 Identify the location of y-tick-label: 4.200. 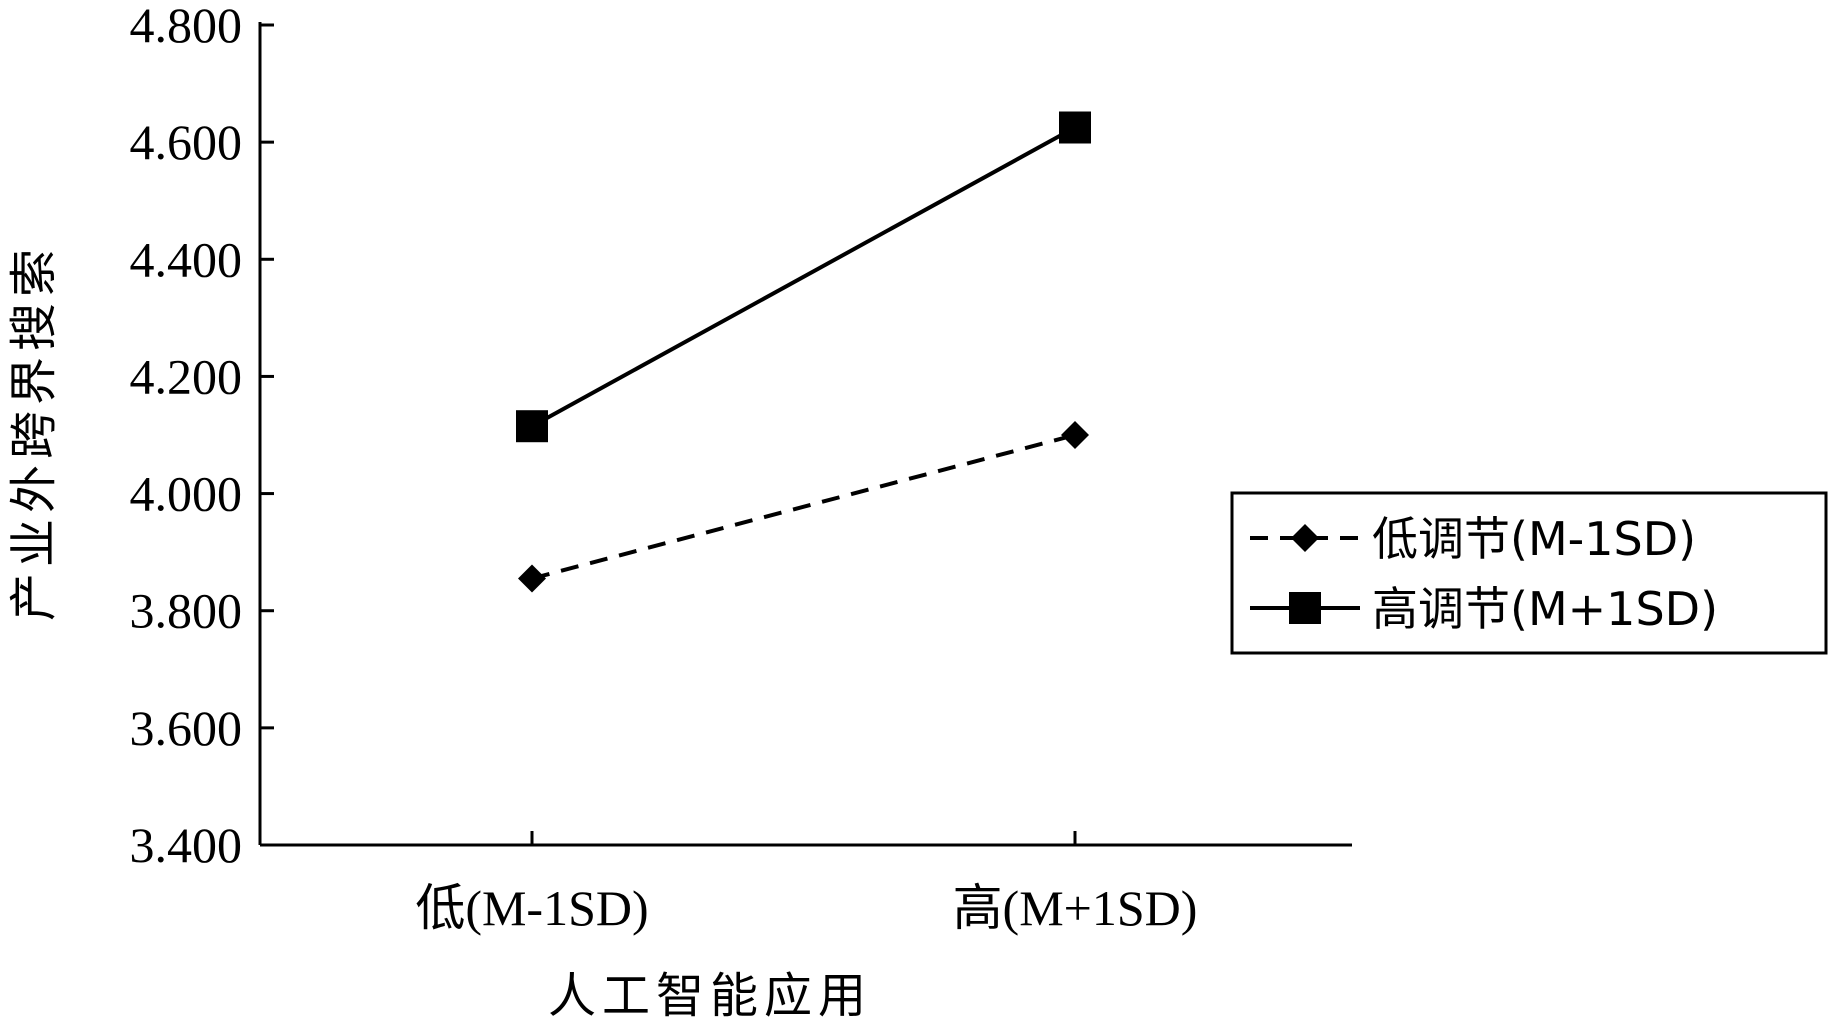
(186, 376).